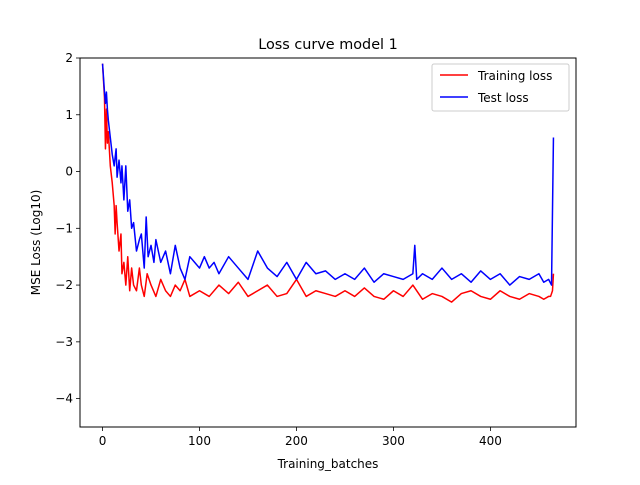 The image size is (640, 485). I want to click on x-tick-label: 200, so click(296, 441).